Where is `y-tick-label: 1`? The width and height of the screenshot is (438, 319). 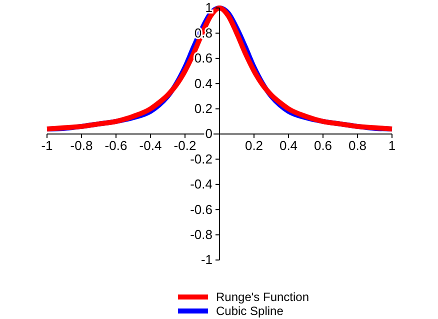
y-tick-label: 1 is located at coordinates (208, 8).